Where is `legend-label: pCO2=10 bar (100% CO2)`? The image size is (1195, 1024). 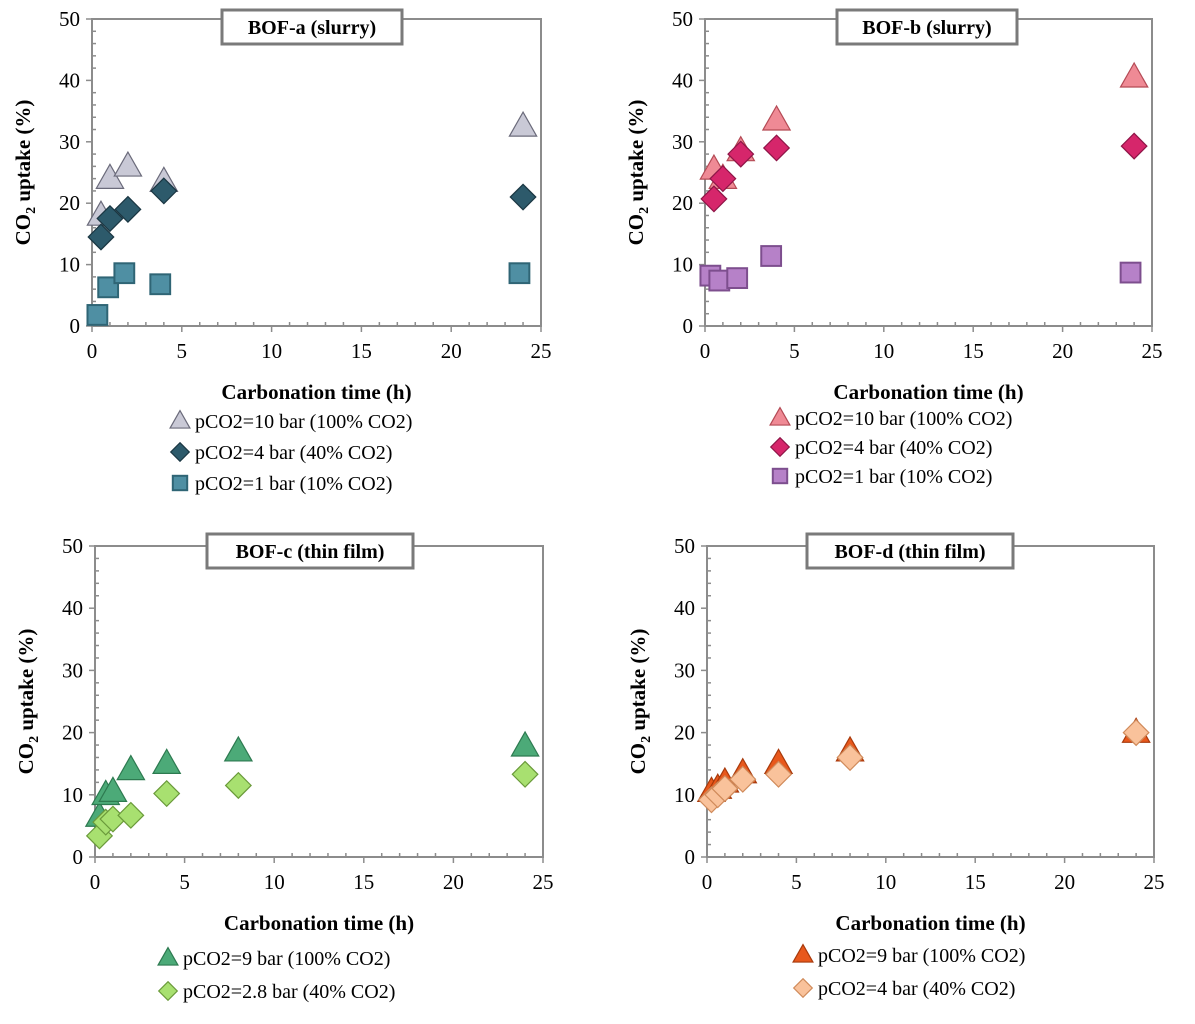
legend-label: pCO2=10 bar (100% CO2) is located at coordinates (903, 419).